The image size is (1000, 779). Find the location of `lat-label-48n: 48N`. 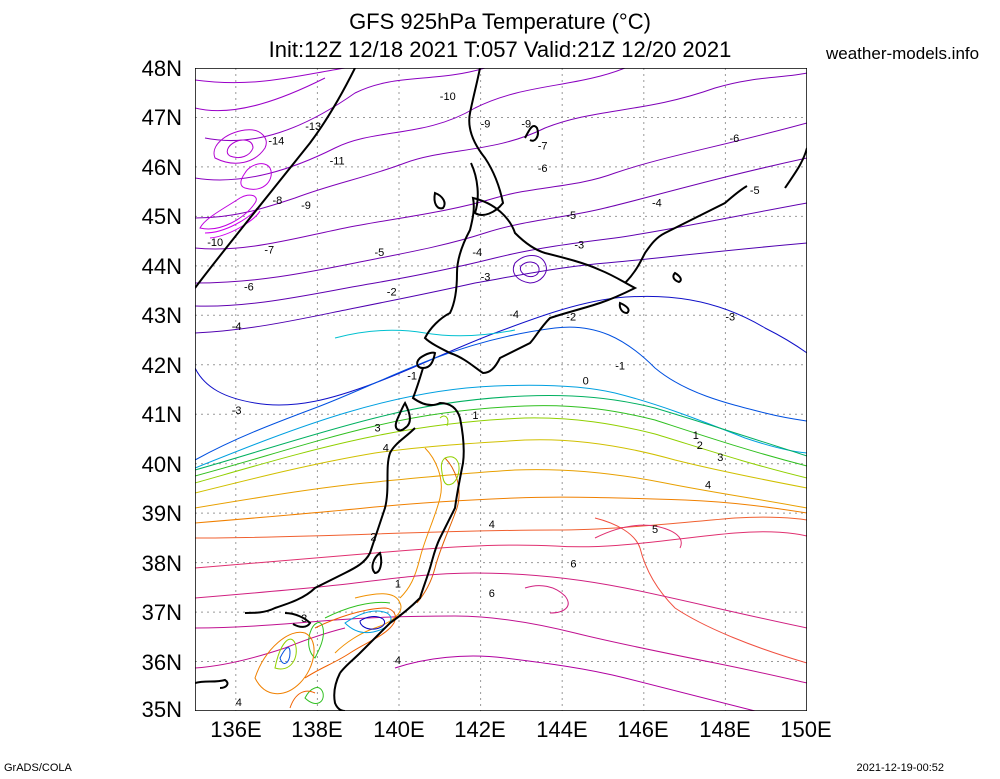

lat-label-48n: 48N is located at coordinates (161, 68).